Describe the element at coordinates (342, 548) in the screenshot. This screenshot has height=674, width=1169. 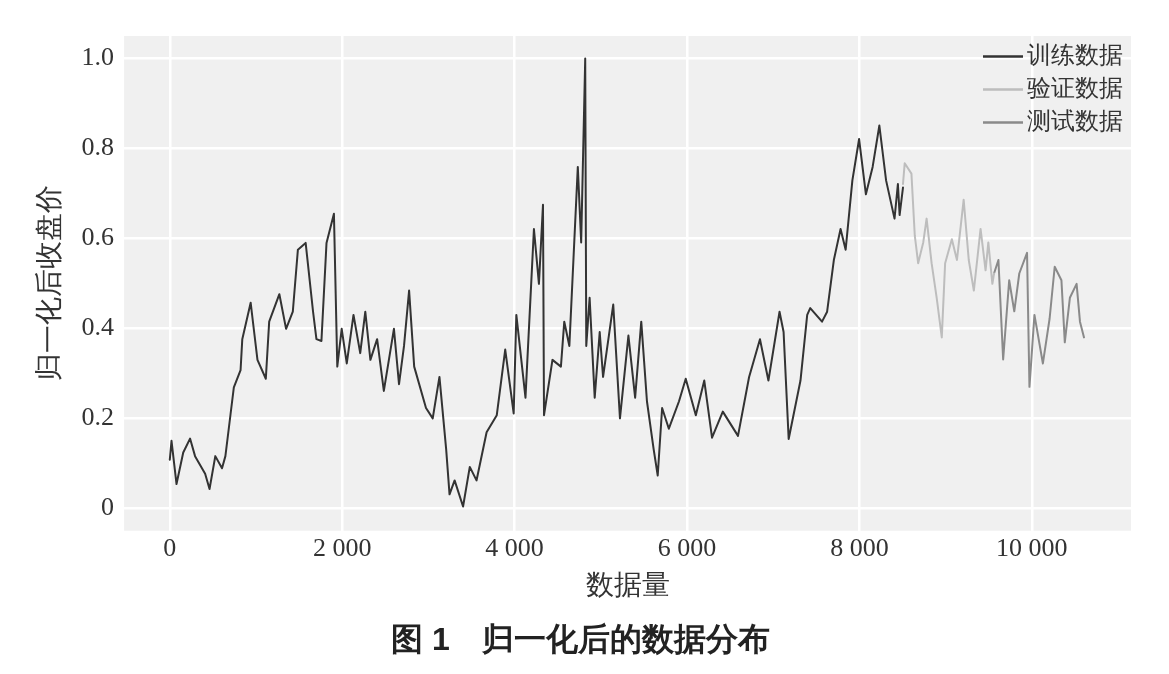
I see `x-tick-label: 2 000` at that location.